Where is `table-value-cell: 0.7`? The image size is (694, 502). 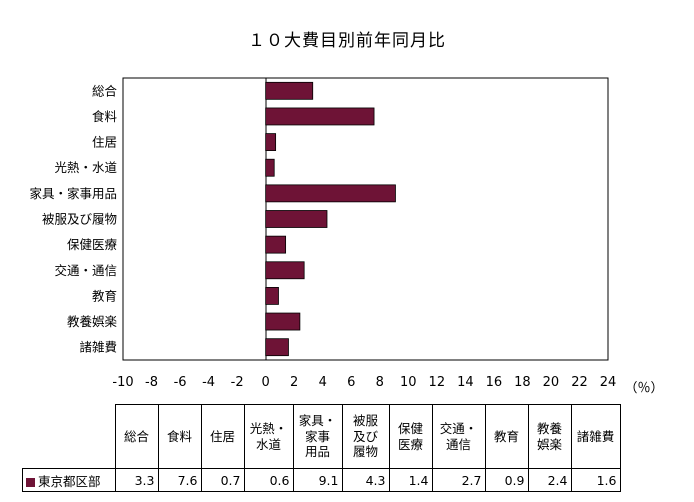
table-value-cell: 0.7 is located at coordinates (222, 480).